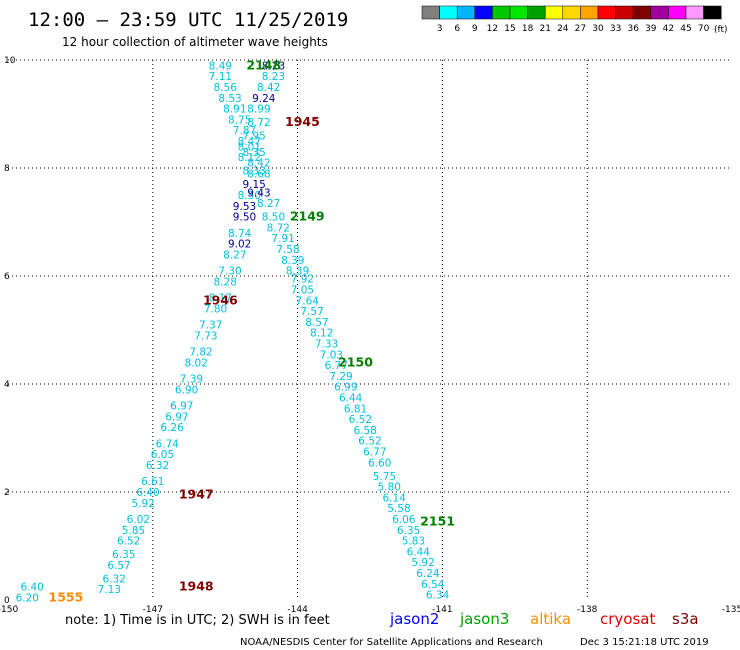 The image size is (740, 650). Describe the element at coordinates (153, 610) in the screenshot. I see `x-tick-label: -147` at that location.